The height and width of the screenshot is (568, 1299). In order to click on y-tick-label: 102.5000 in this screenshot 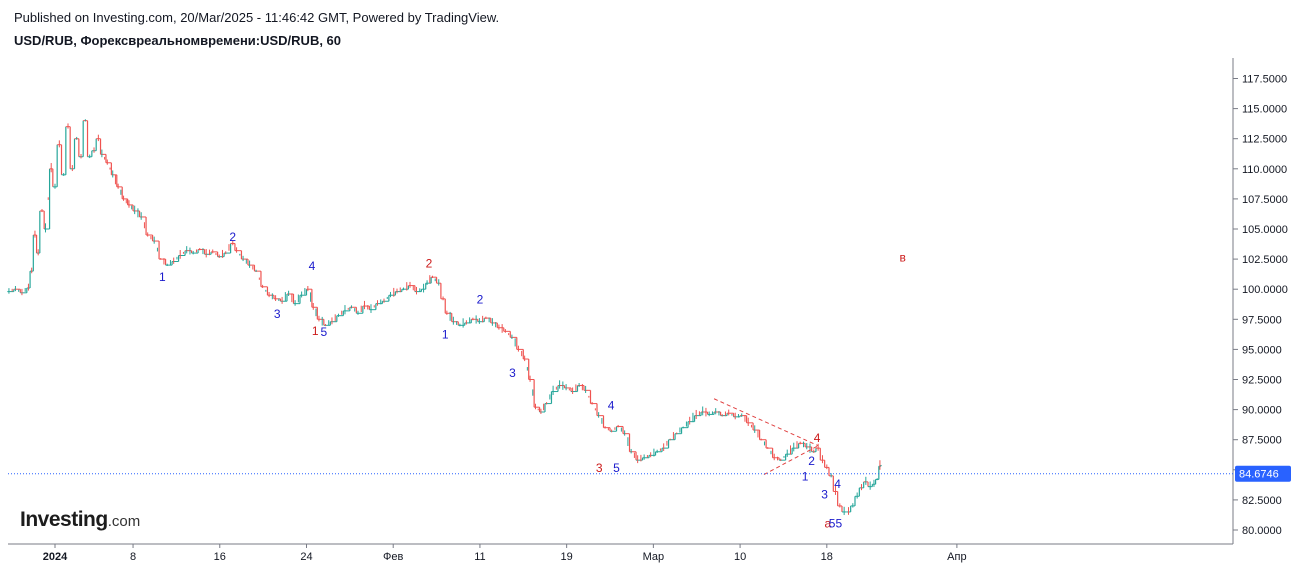, I will do `click(1265, 260)`.